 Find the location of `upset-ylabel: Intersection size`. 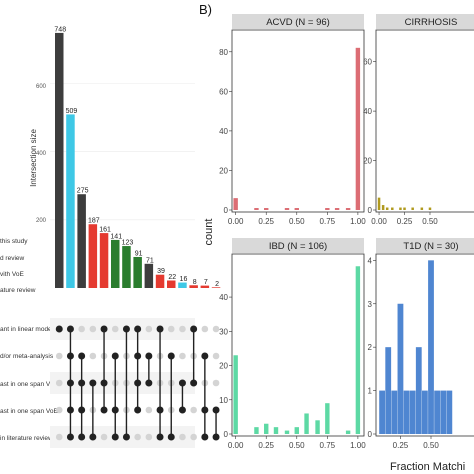

upset-ylabel: Intersection size is located at coordinates (33, 158).